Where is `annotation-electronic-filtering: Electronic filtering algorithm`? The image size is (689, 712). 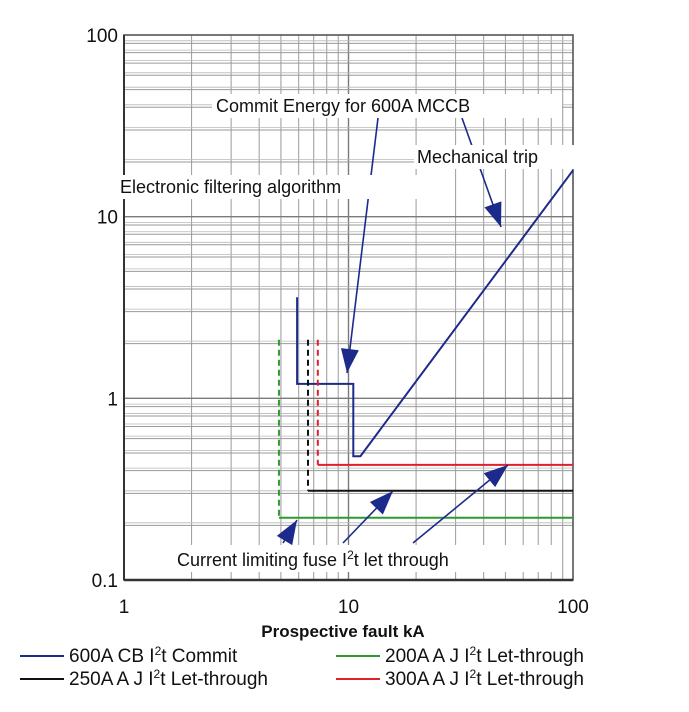 annotation-electronic-filtering: Electronic filtering algorithm is located at coordinates (230, 187).